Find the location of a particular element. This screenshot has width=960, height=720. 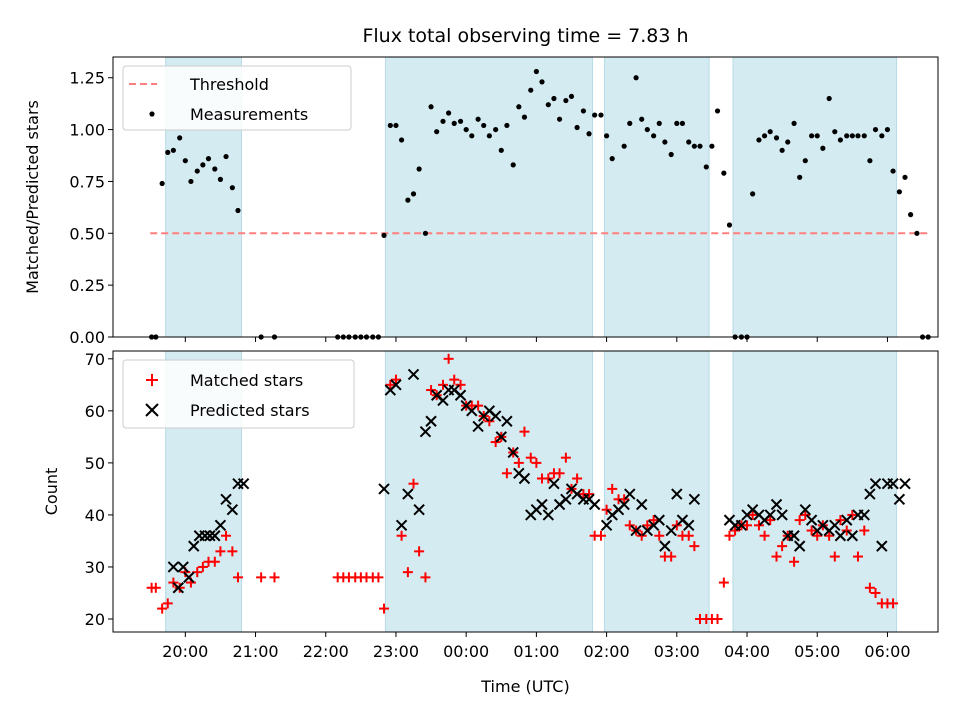

legend-predicted-label: Predicted stars is located at coordinates (250, 410).